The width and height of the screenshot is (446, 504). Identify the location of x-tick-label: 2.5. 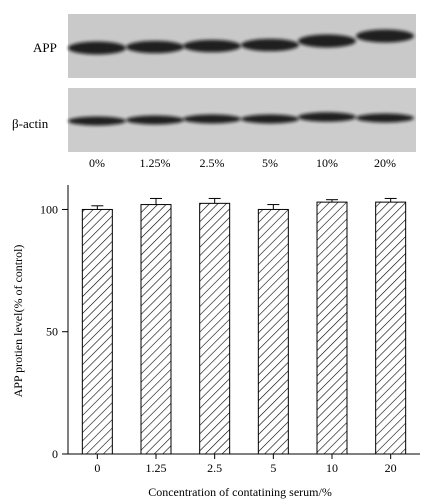
(214, 468).